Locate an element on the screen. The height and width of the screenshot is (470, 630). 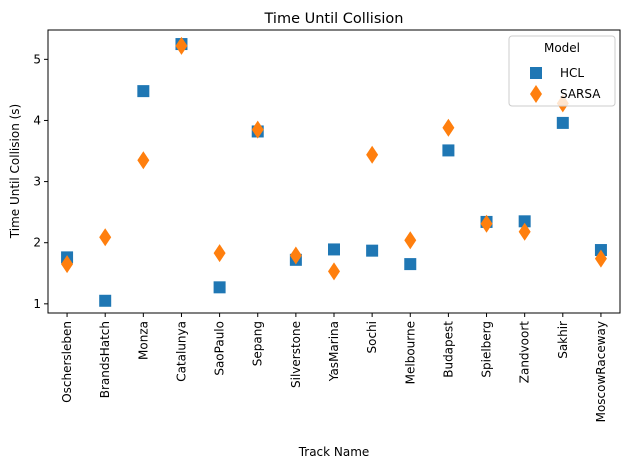
legend: Model HCL SARSA is located at coordinates (562, 71).